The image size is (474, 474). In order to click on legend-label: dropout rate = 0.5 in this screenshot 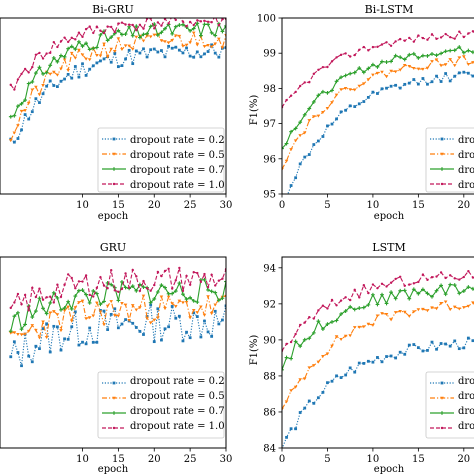, I will do `click(177, 155)`.